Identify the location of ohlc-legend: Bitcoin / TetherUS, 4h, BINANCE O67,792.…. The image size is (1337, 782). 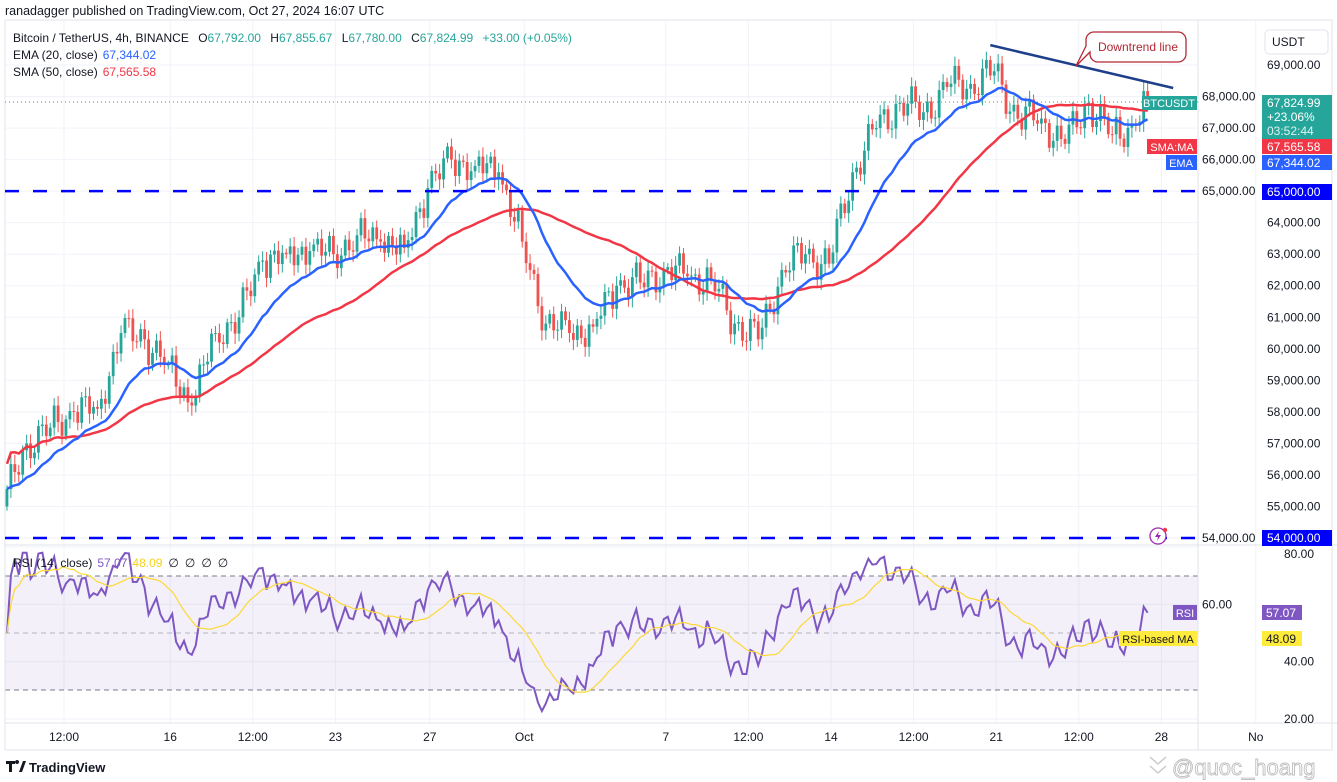
(292, 38).